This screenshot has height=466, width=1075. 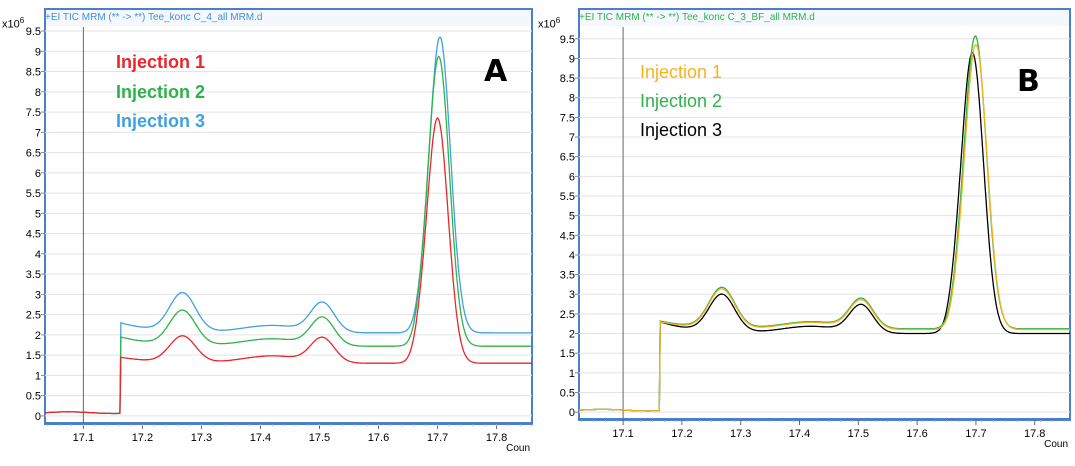 I want to click on chart-b-scale-label: x106, so click(x=549, y=23).